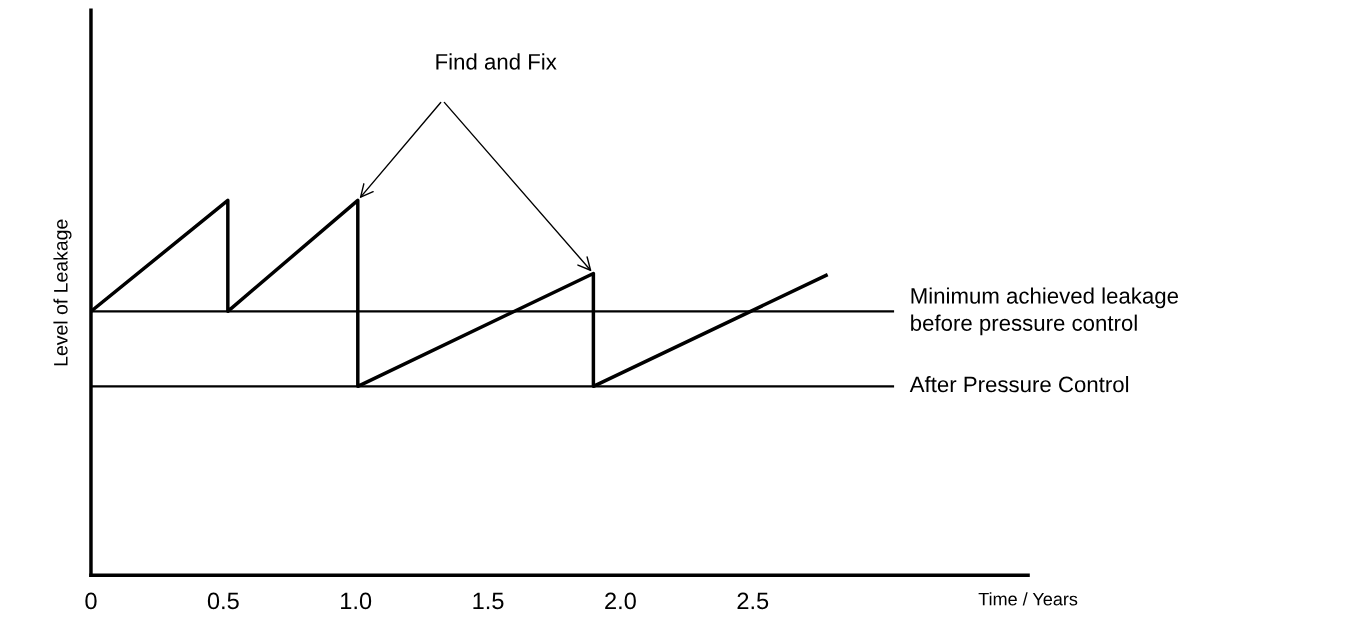 Image resolution: width=1368 pixels, height=626 pixels. Describe the element at coordinates (620, 601) in the screenshot. I see `x-tick-label: 2.0` at that location.